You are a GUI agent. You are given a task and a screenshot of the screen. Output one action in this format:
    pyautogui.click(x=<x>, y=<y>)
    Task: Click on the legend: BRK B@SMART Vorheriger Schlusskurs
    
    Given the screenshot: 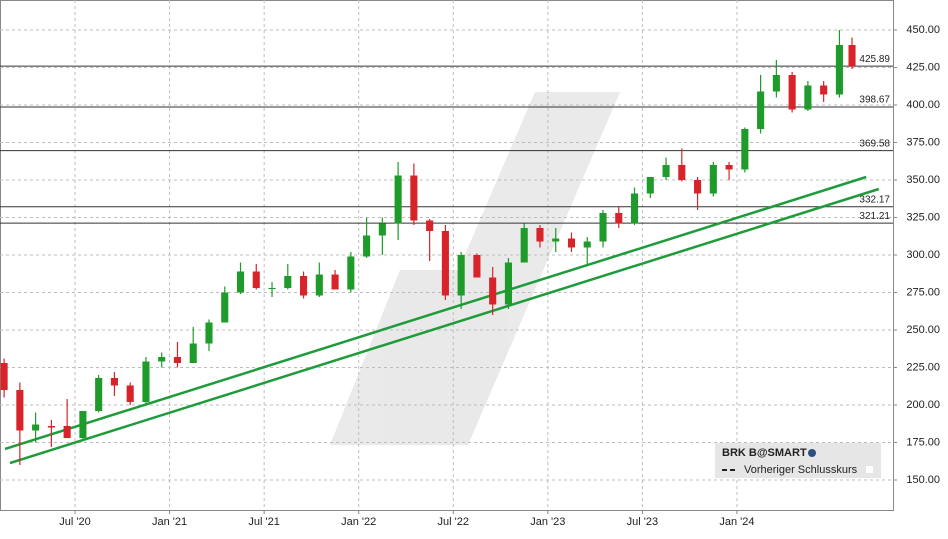 What is the action you would take?
    pyautogui.click(x=798, y=460)
    